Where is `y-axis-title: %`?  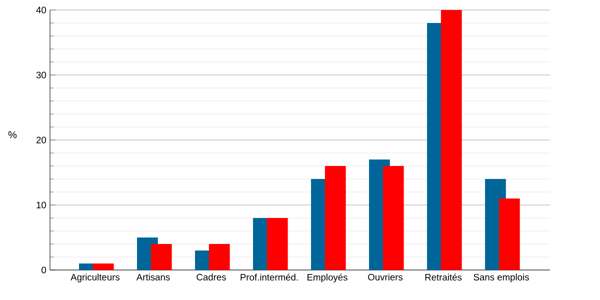
y-axis-title: % is located at coordinates (12, 134).